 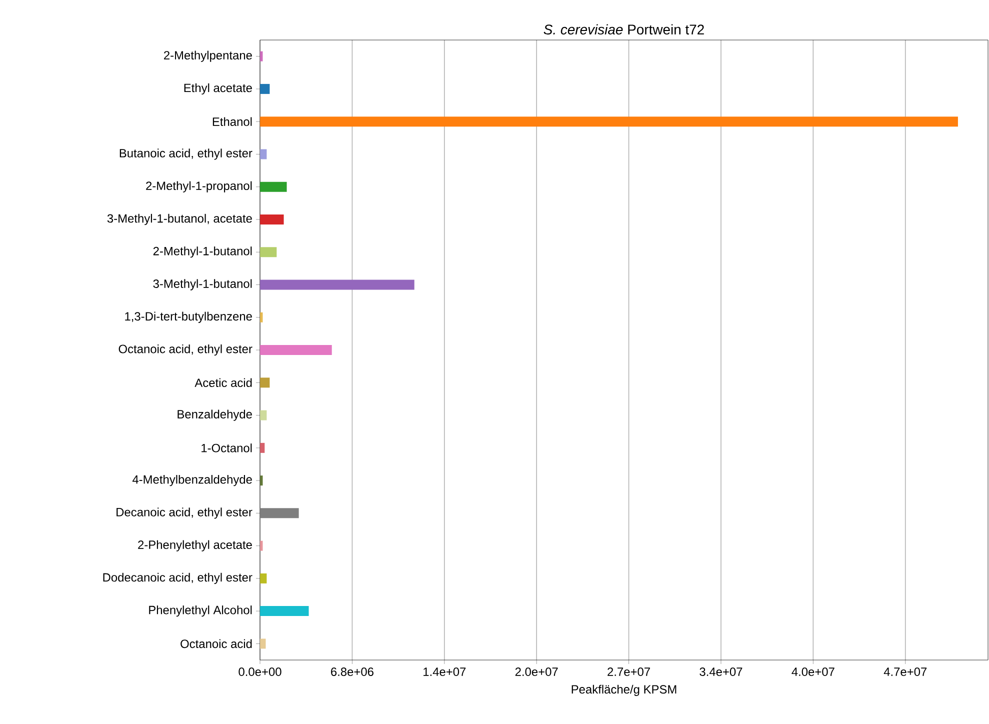 What do you see at coordinates (200, 611) in the screenshot?
I see `y-tick-label: Phenylethyl Alcohol` at bounding box center [200, 611].